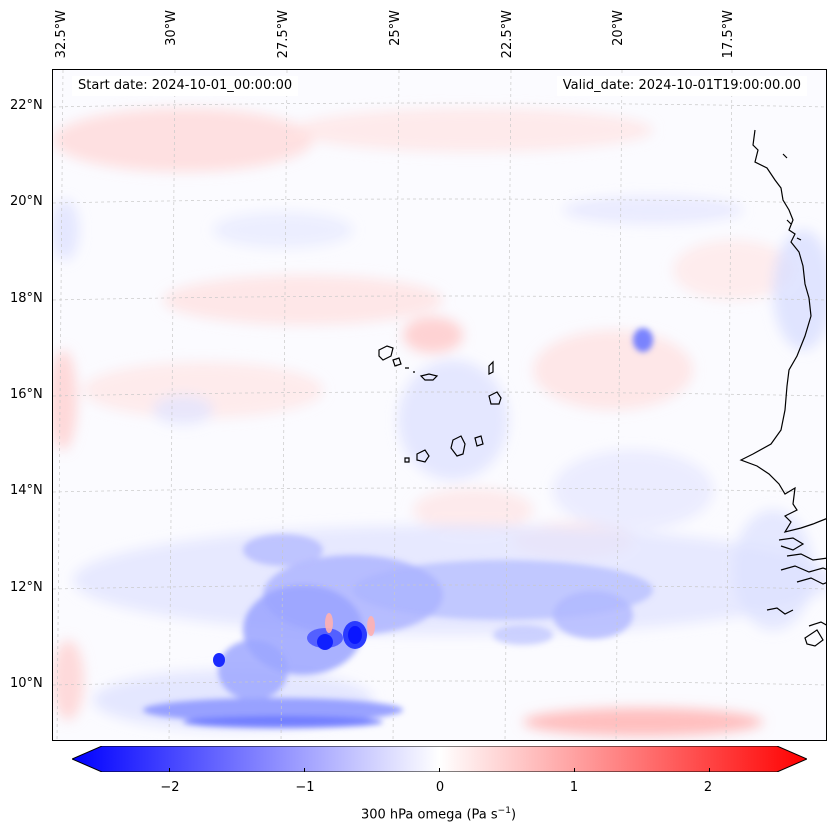  I want to click on lon-label-25w: 25°W, so click(395, 28).